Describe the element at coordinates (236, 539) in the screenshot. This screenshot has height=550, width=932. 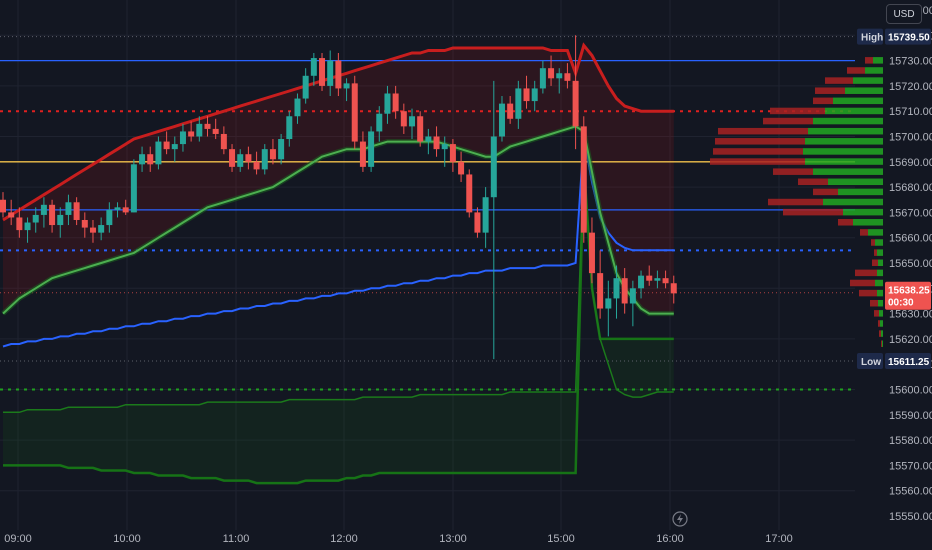
I see `time-tick-label: 11:00` at that location.